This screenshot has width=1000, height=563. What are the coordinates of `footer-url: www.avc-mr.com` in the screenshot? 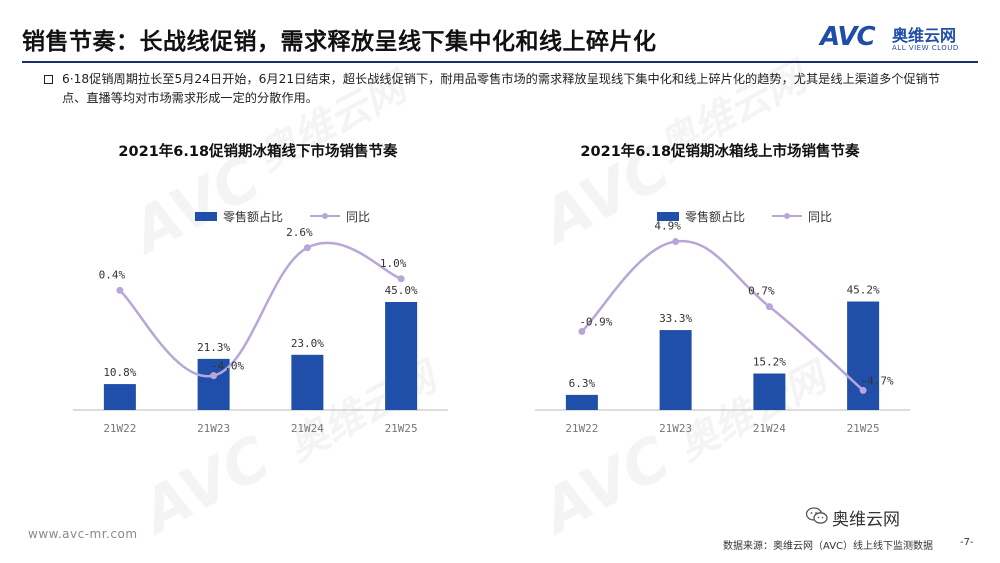 It's located at (83, 534).